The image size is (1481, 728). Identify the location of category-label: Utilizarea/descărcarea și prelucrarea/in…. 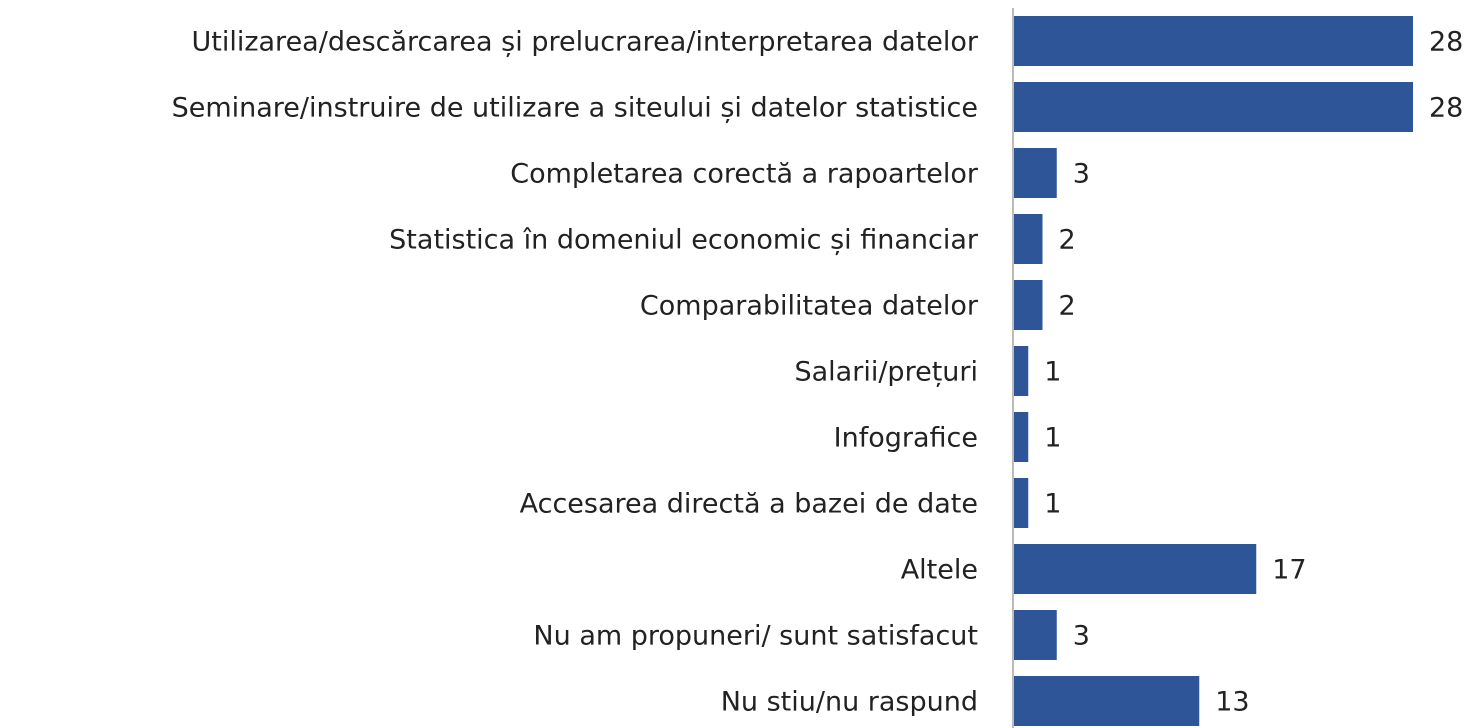
(584, 42).